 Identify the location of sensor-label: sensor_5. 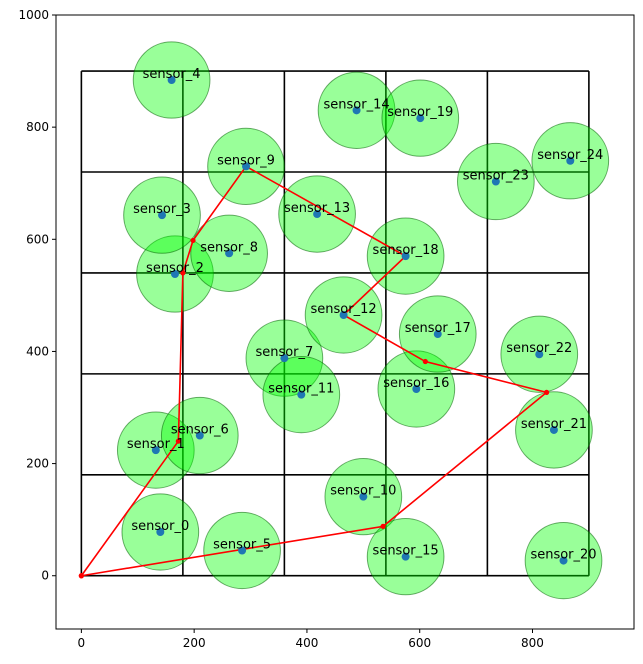
(242, 544).